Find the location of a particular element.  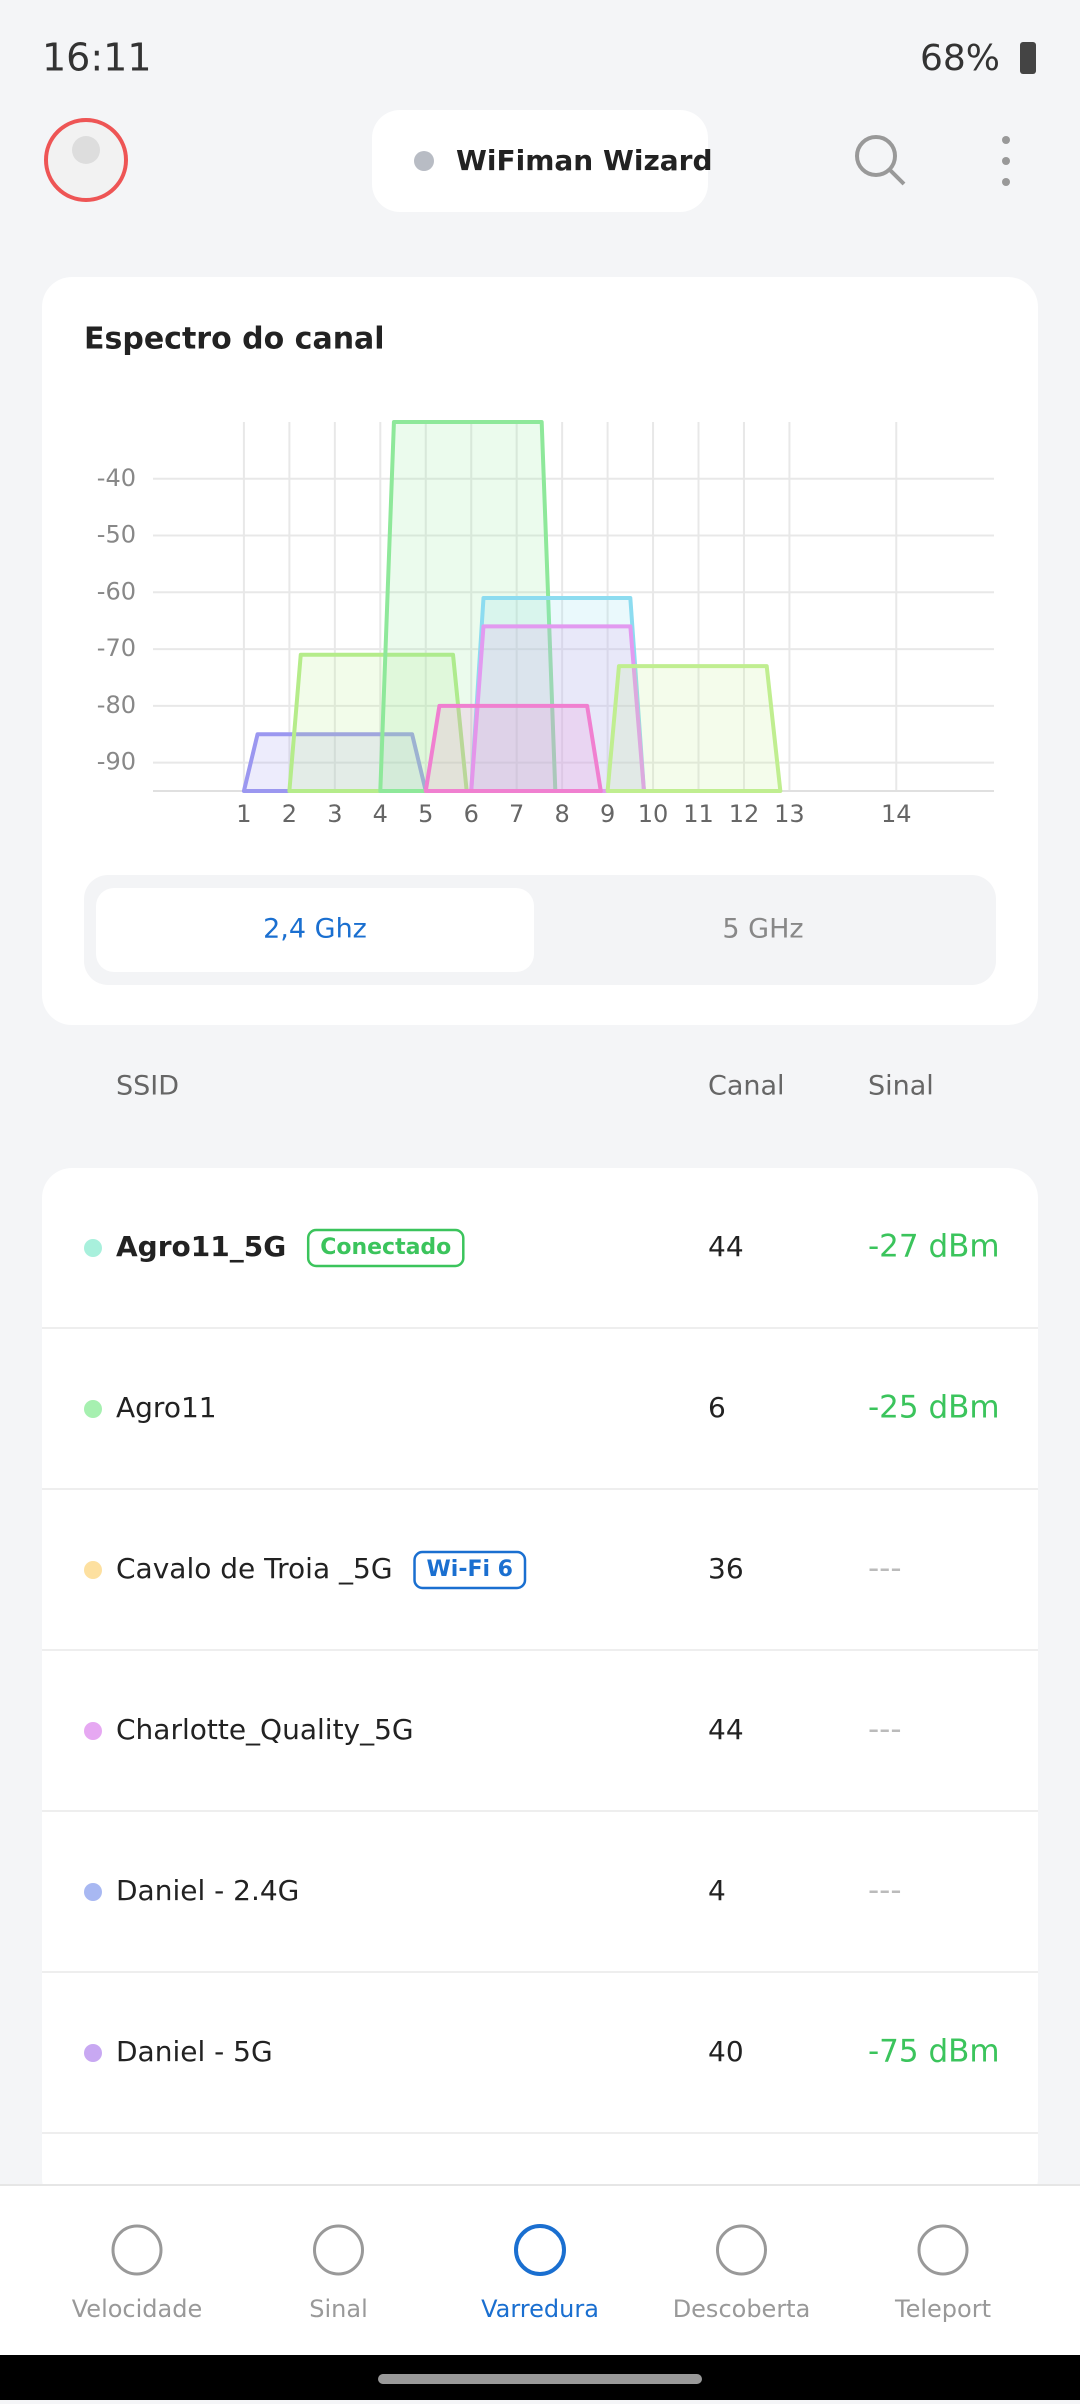

x-tick-label: 8 is located at coordinates (561, 814).